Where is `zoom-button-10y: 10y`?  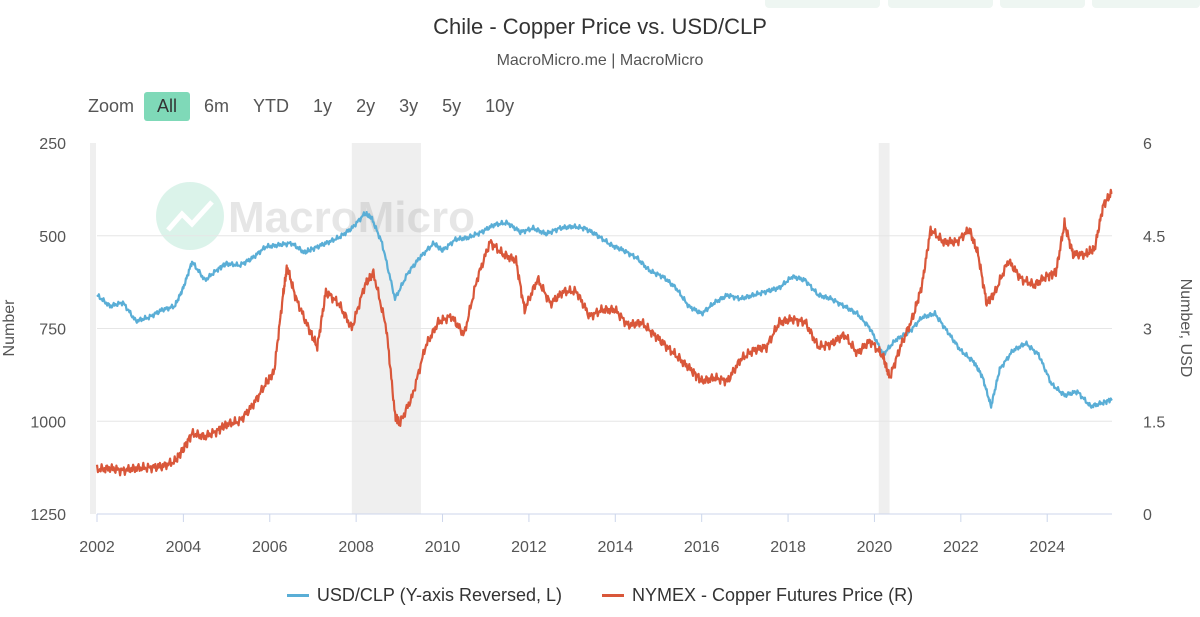
zoom-button-10y: 10y is located at coordinates (500, 105).